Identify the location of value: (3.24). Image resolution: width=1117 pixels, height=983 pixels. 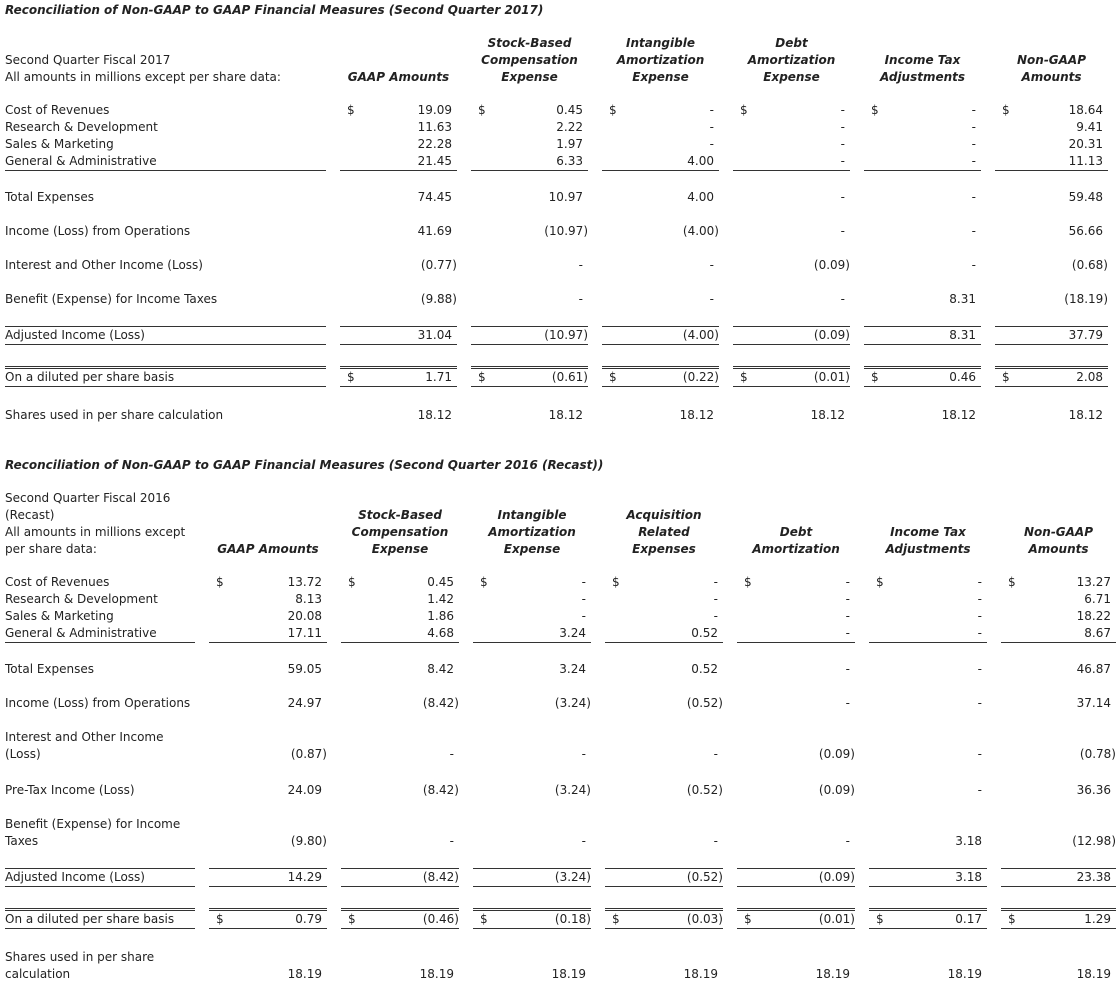
(572, 877).